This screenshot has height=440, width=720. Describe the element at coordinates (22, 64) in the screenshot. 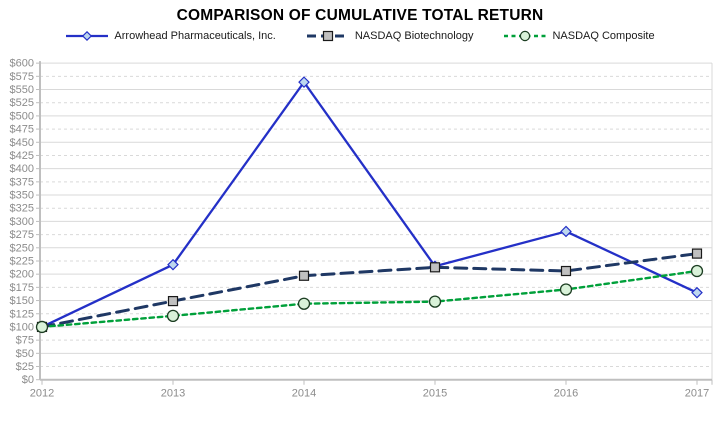

I see `y-axis-label: $600` at that location.